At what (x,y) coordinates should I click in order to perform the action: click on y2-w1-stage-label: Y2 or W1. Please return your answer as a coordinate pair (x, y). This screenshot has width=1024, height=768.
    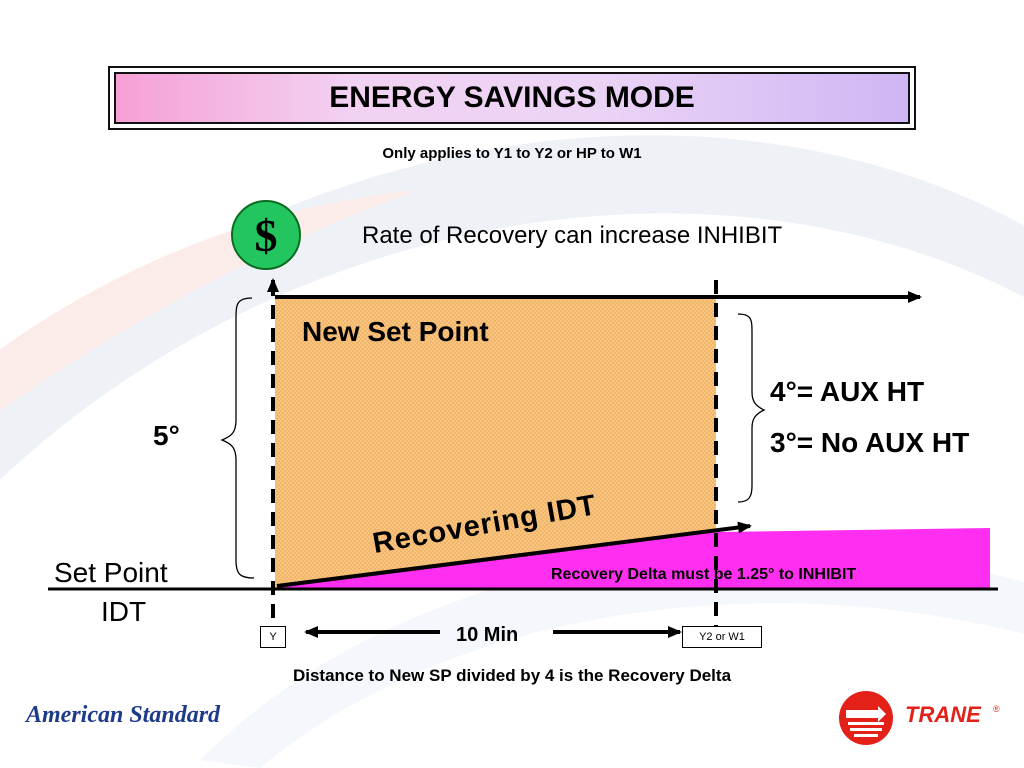
    Looking at the image, I should click on (722, 637).